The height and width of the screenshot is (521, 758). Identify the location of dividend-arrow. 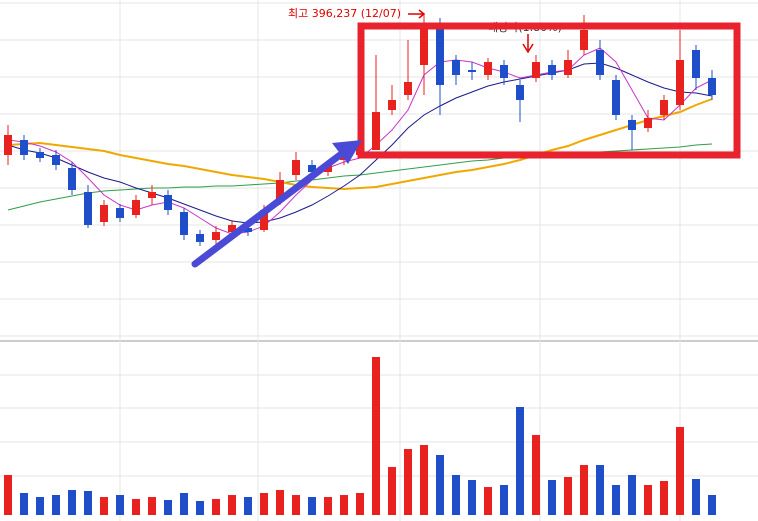
(528, 44).